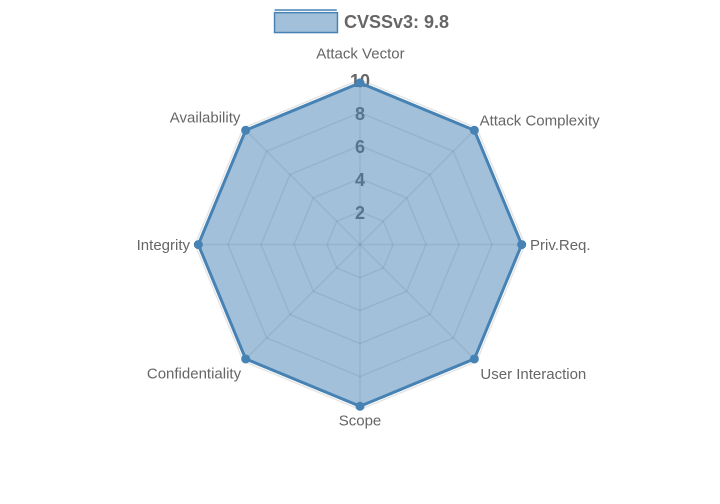 This screenshot has height=504, width=720. I want to click on svg-text: Attack Vector, so click(360, 53).